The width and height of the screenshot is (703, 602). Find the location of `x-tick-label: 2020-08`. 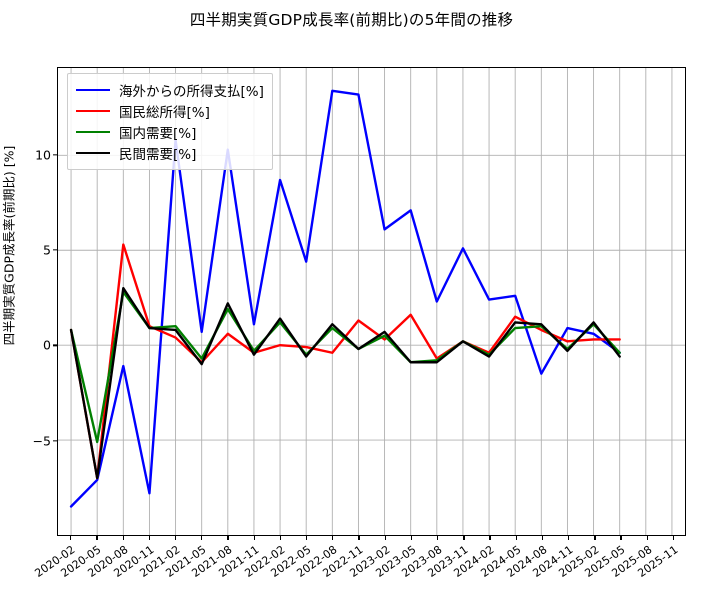

x-tick-label: 2020-08 is located at coordinates (107, 562).